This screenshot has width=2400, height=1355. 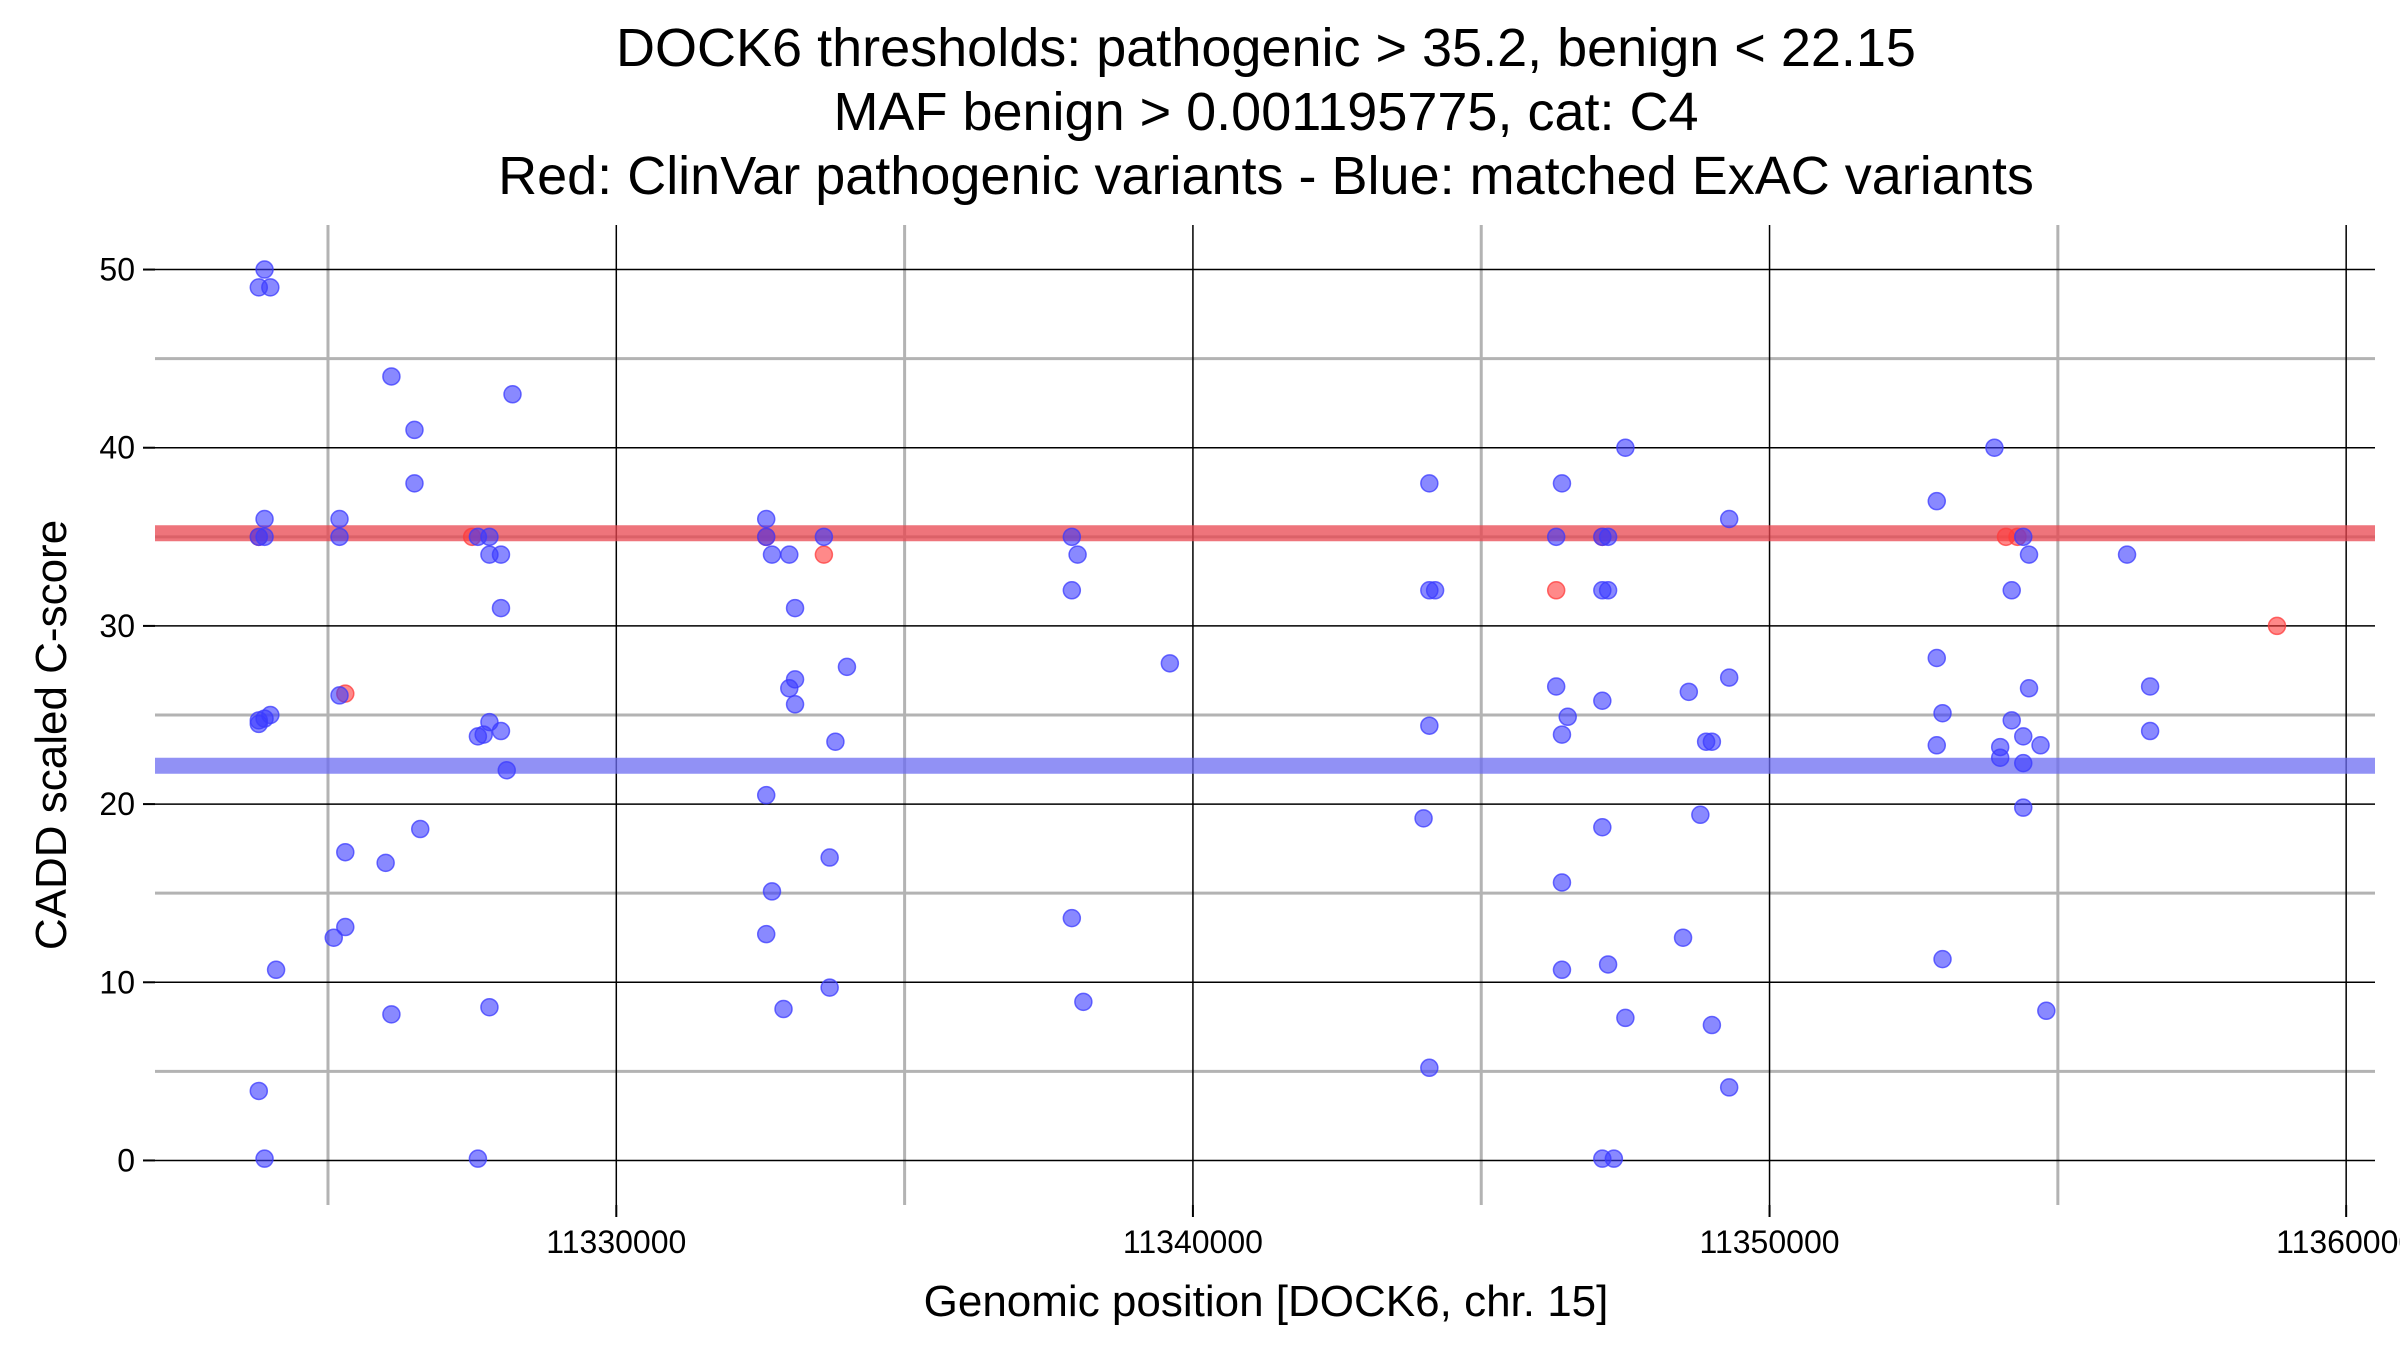 What do you see at coordinates (117, 626) in the screenshot?
I see `y-tick-label: 30` at bounding box center [117, 626].